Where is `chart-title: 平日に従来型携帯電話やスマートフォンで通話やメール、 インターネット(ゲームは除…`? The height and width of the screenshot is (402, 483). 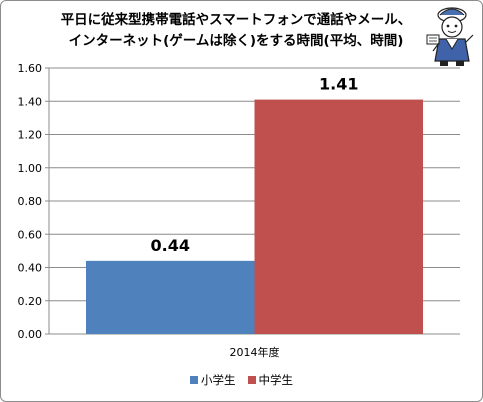 chart-title: 平日に従来型携帯電話やスマートフォンで通話やメール、 インターネット(ゲームは除… is located at coordinates (236, 31).